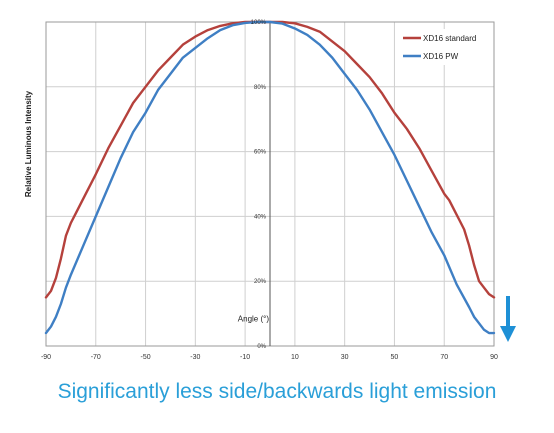  I want to click on x-tick-label: 50, so click(395, 357).